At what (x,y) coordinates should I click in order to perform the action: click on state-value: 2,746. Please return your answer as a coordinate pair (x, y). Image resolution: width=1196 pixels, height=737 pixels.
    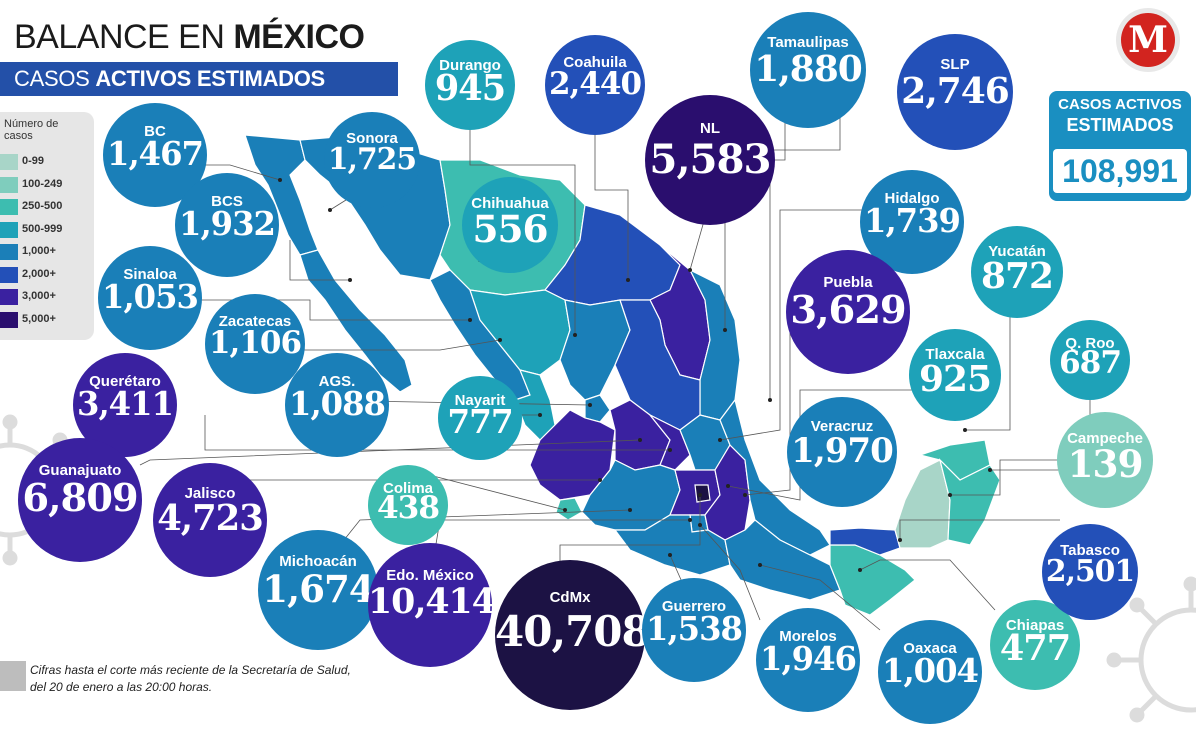
    Looking at the image, I should click on (955, 90).